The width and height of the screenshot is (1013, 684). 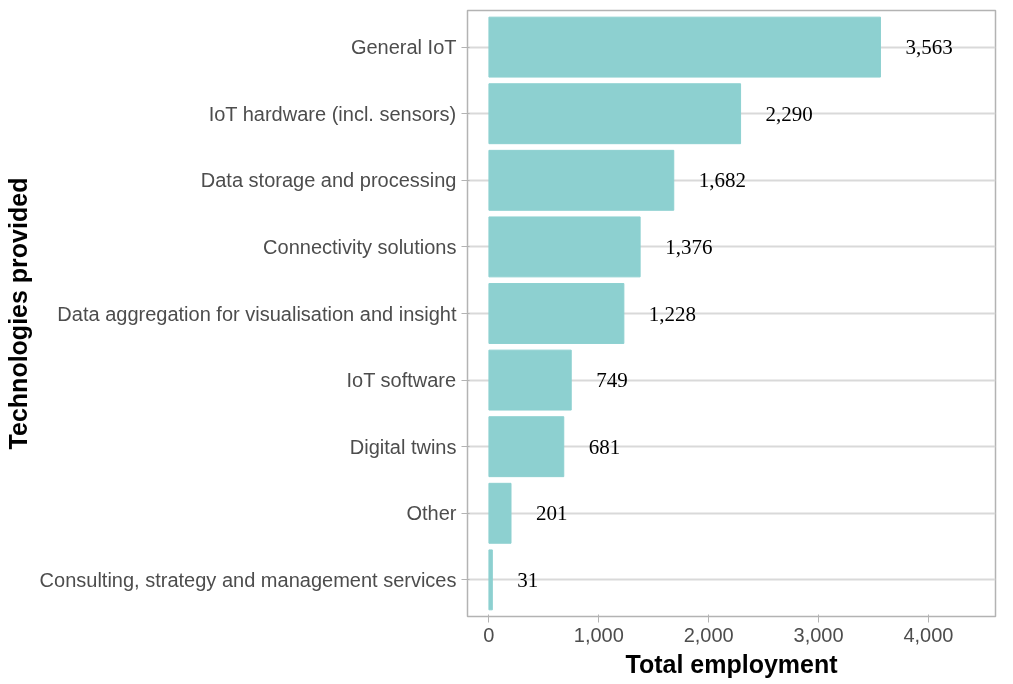 I want to click on data-label: 201, so click(x=552, y=513).